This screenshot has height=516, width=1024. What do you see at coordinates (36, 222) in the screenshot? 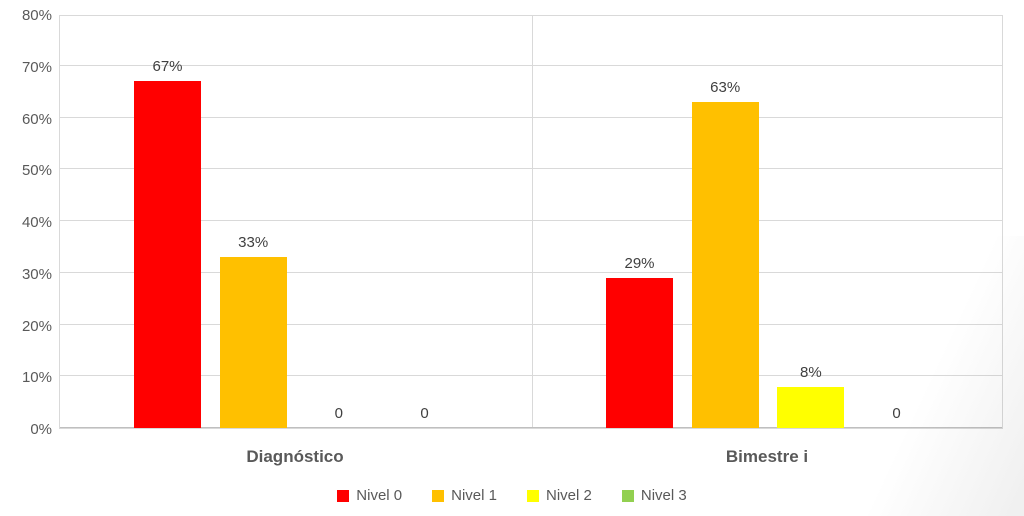
I see `y-axis-tick-label: 40%` at bounding box center [36, 222].